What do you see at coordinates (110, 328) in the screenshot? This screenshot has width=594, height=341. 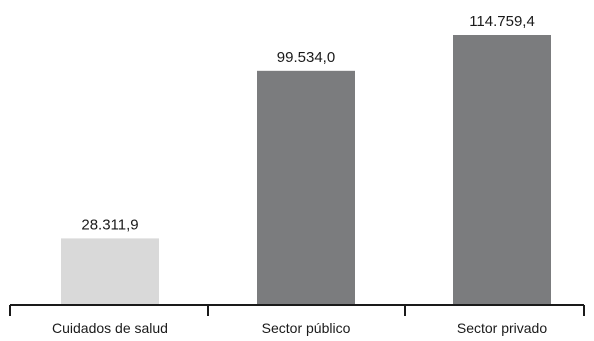 I see `category-label-1: Cuidados de salud` at bounding box center [110, 328].